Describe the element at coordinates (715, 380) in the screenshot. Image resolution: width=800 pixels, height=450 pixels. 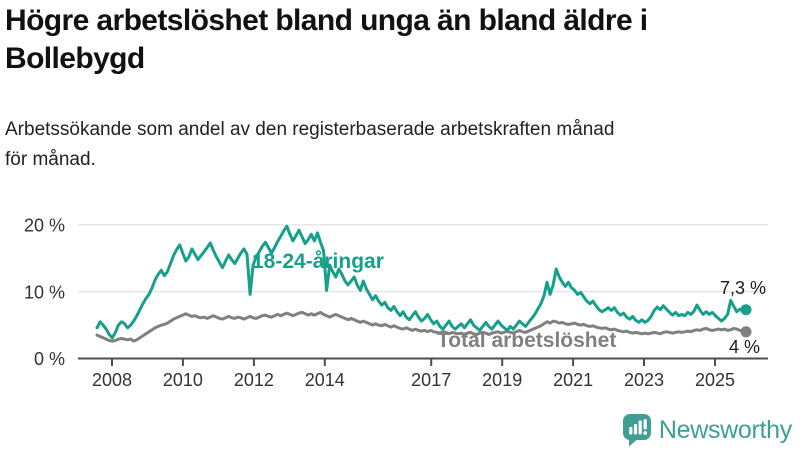
I see `x-tick-label: 2025` at that location.